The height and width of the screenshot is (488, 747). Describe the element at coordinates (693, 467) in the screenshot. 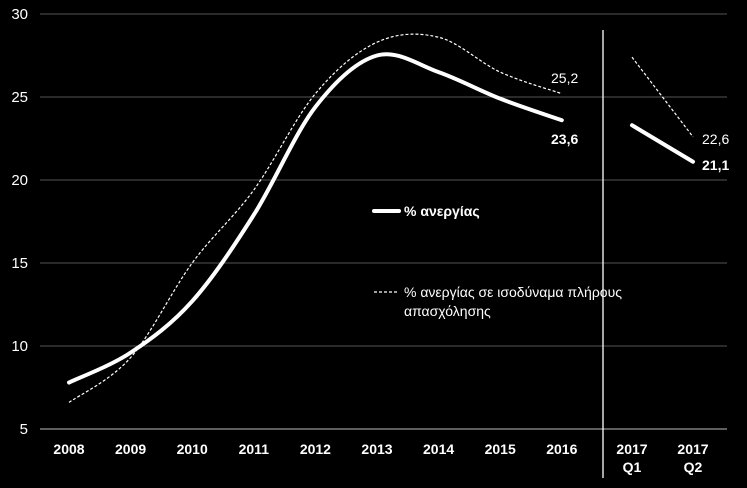

I see `x-tick-label-quarter: Q2` at that location.